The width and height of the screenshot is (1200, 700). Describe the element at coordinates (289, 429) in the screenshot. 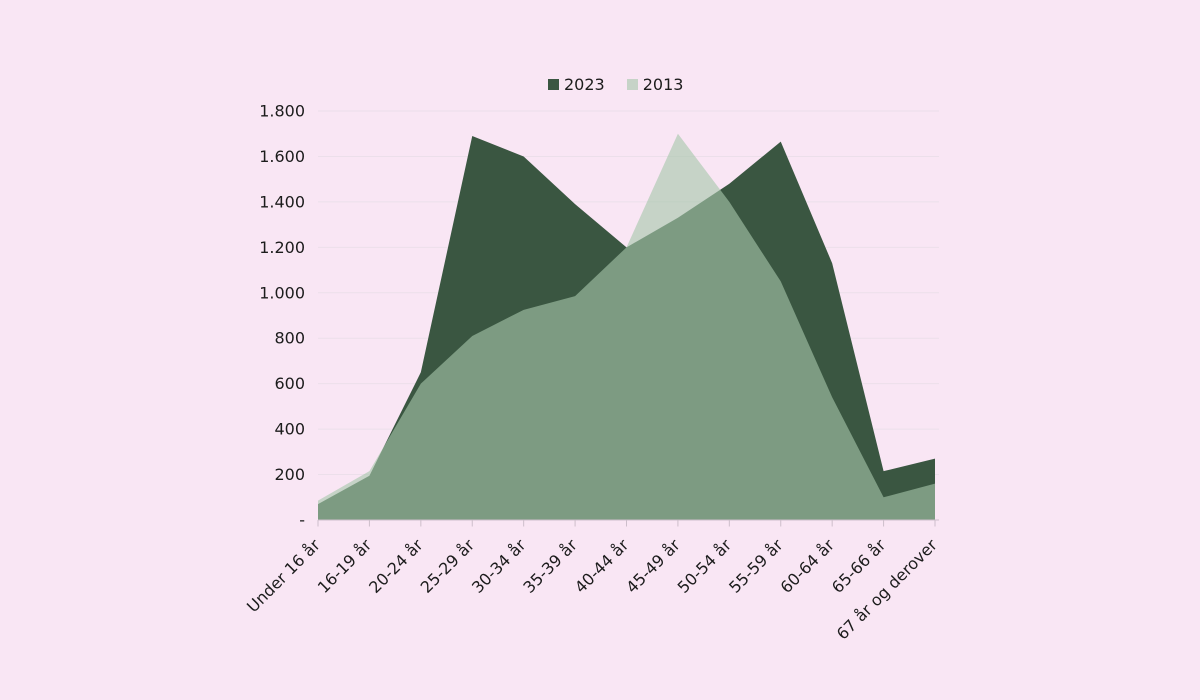

I see `y-axis-label: 400` at that location.